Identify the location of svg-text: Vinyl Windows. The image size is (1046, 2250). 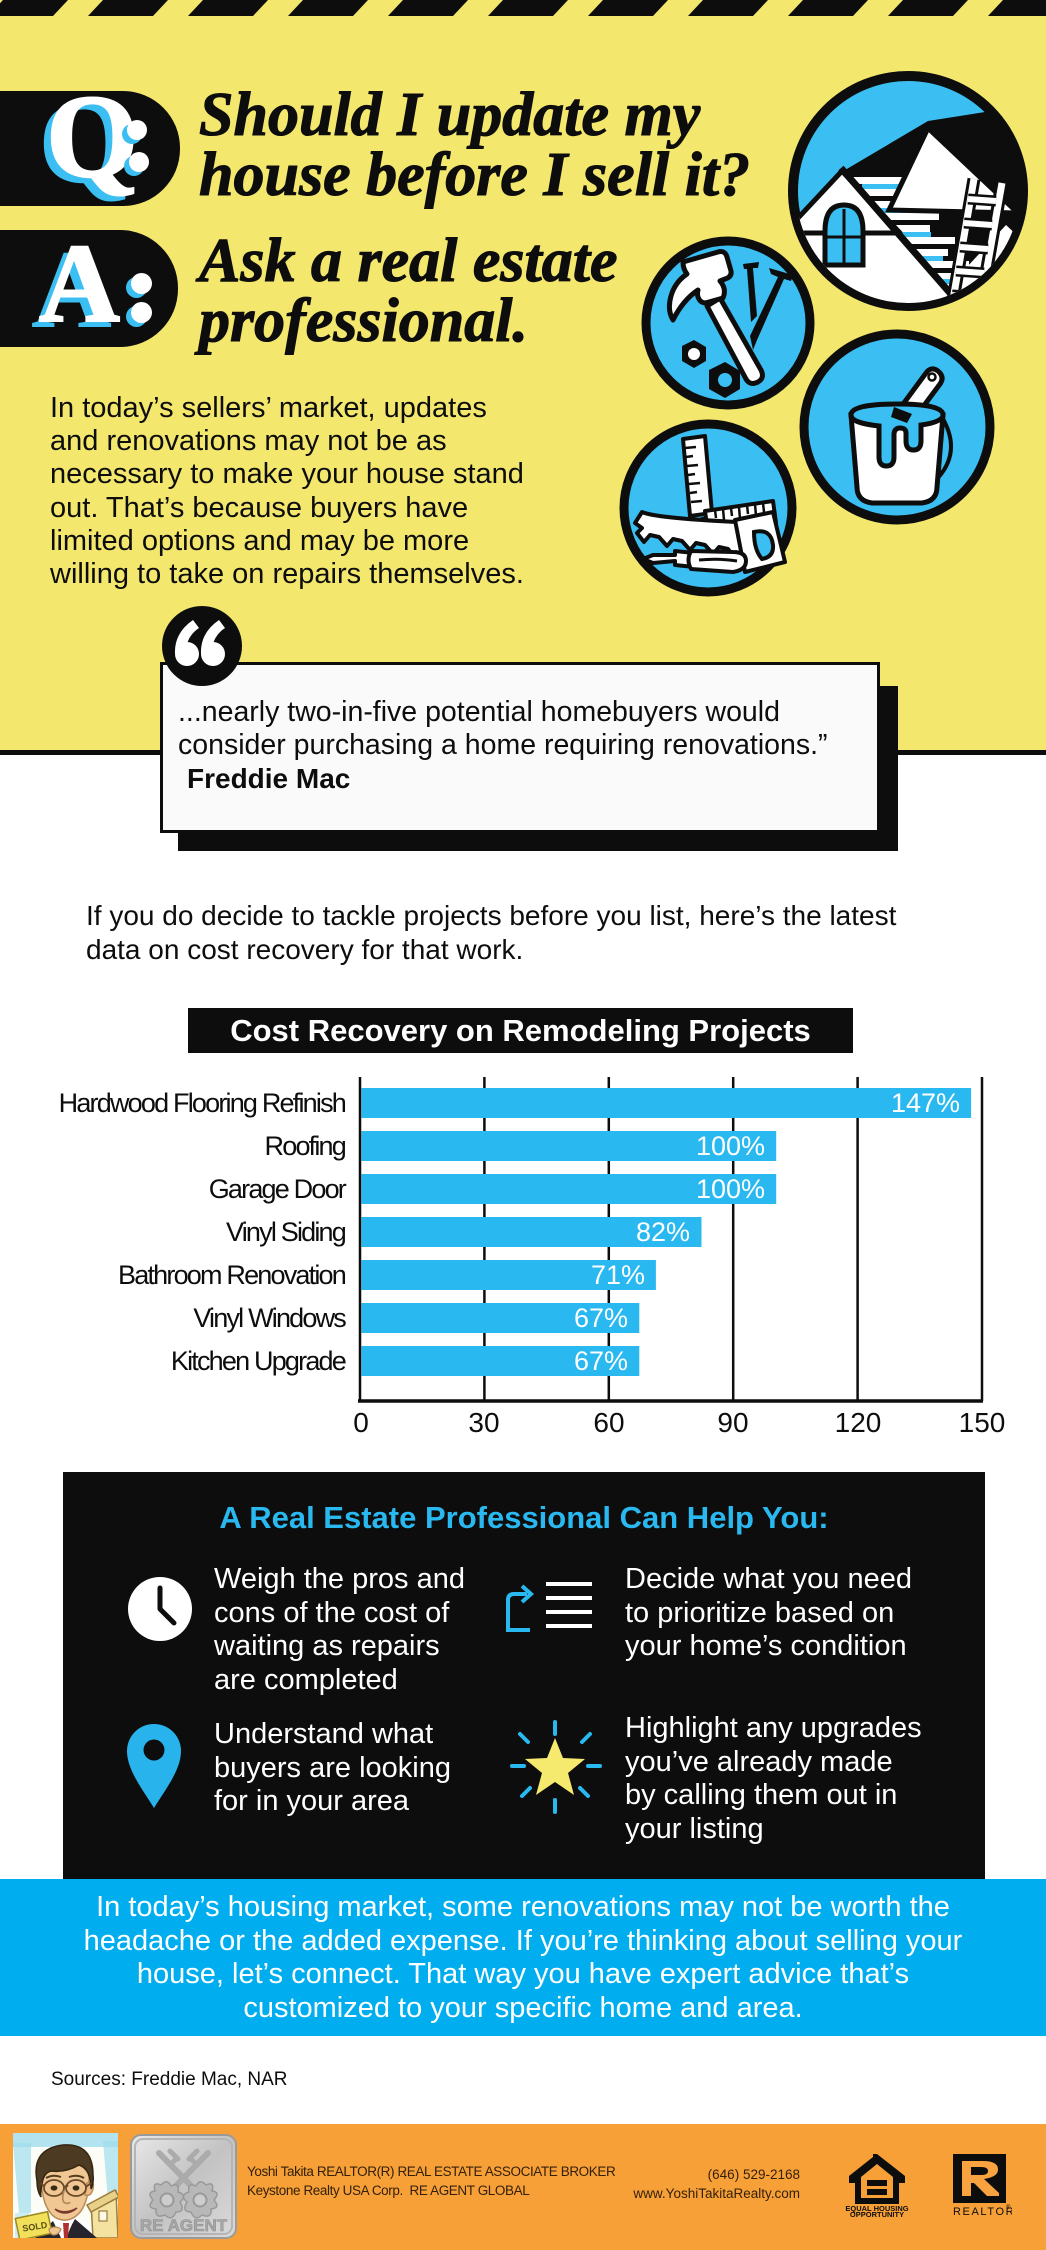
(269, 1318).